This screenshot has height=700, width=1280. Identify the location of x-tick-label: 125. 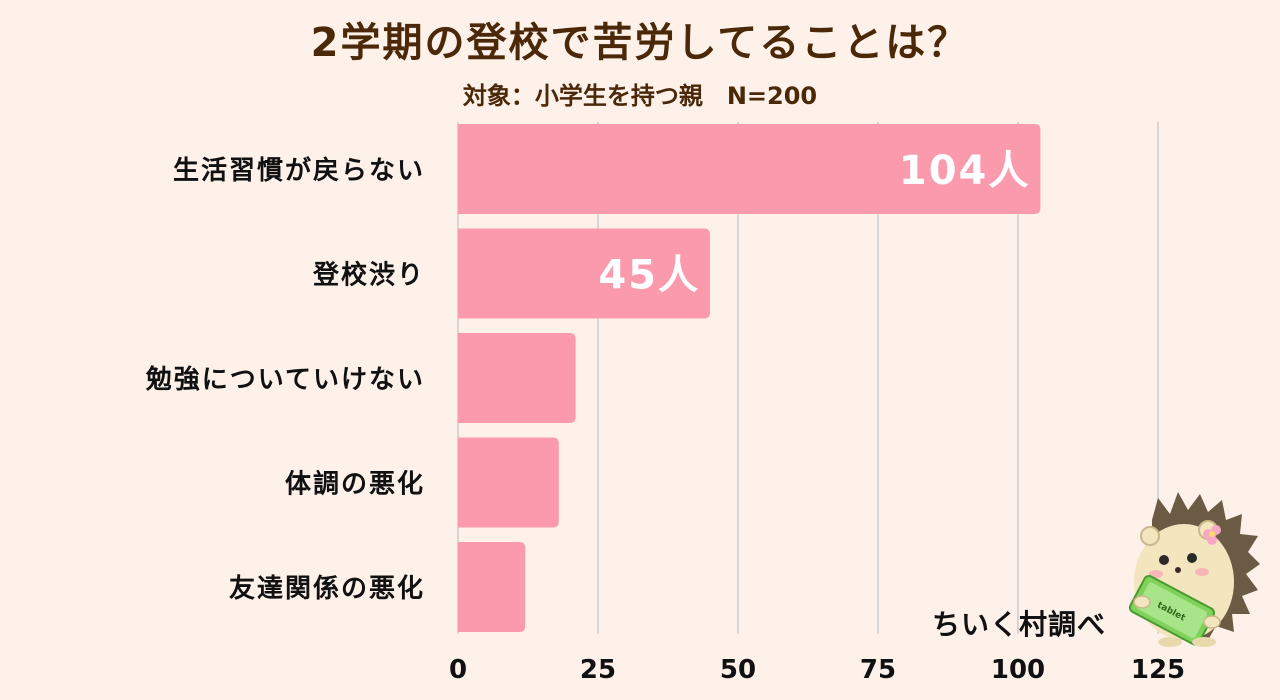
(1158, 670).